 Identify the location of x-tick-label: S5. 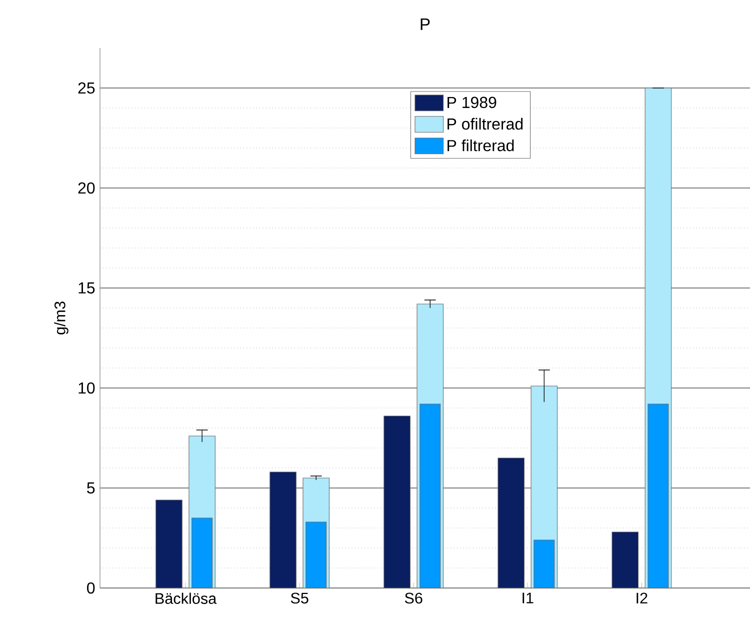
(299, 598).